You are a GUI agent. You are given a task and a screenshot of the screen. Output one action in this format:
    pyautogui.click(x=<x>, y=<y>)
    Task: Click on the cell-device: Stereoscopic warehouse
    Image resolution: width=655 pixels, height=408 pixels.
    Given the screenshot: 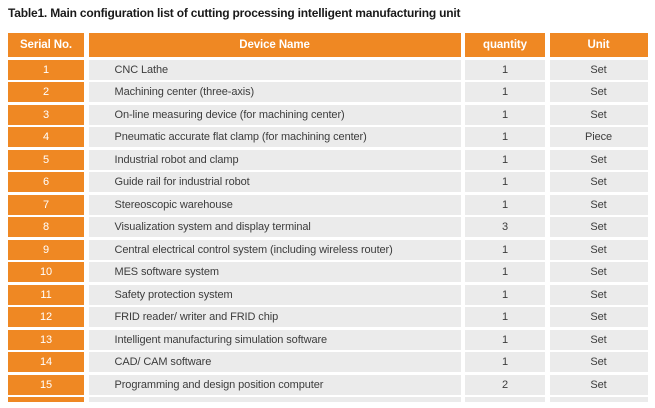 What is the action you would take?
    pyautogui.click(x=274, y=204)
    